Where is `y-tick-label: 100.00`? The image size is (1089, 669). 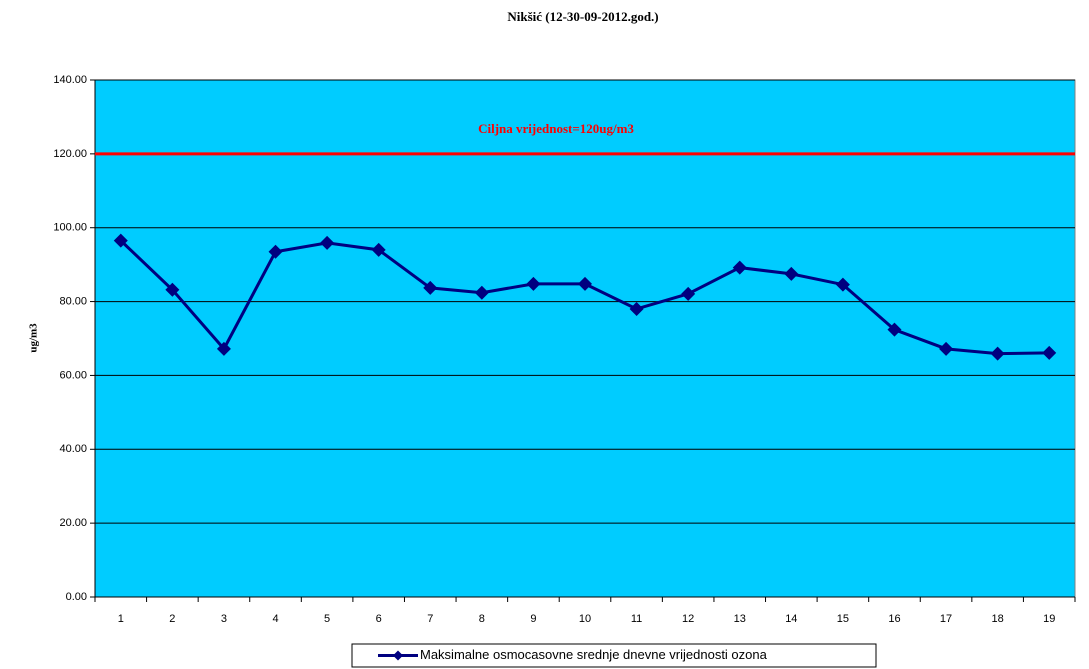
y-tick-label: 100.00 is located at coordinates (70, 228).